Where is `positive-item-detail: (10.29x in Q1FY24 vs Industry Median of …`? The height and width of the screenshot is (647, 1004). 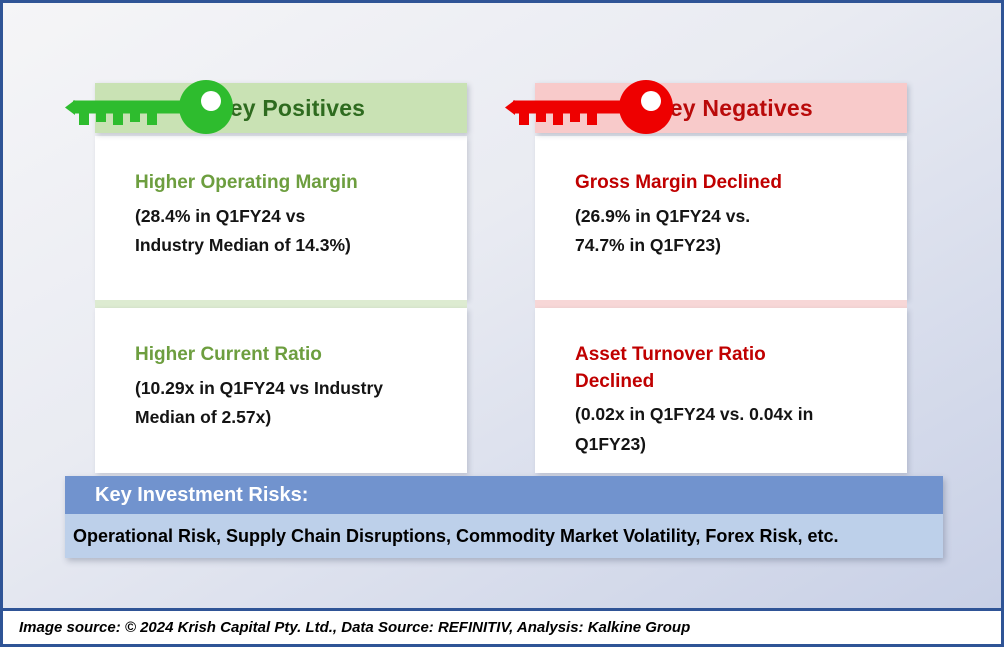 positive-item-detail: (10.29x in Q1FY24 vs Industry Median of … is located at coordinates (259, 402).